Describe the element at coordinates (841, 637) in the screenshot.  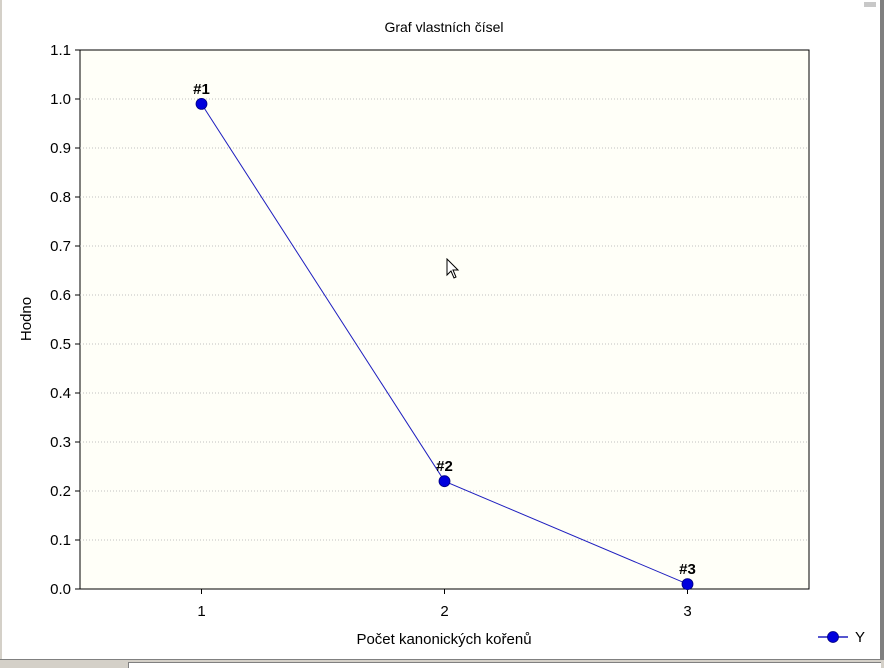
I see `legend: Y` at that location.